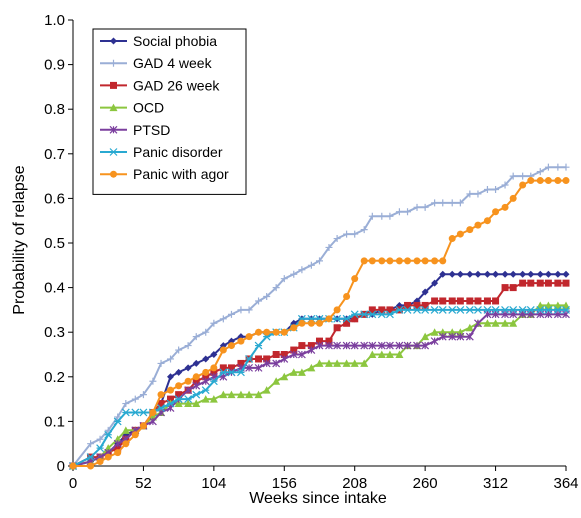 This screenshot has height=518, width=581. I want to click on y-tick-label: 0.7, so click(54, 154).